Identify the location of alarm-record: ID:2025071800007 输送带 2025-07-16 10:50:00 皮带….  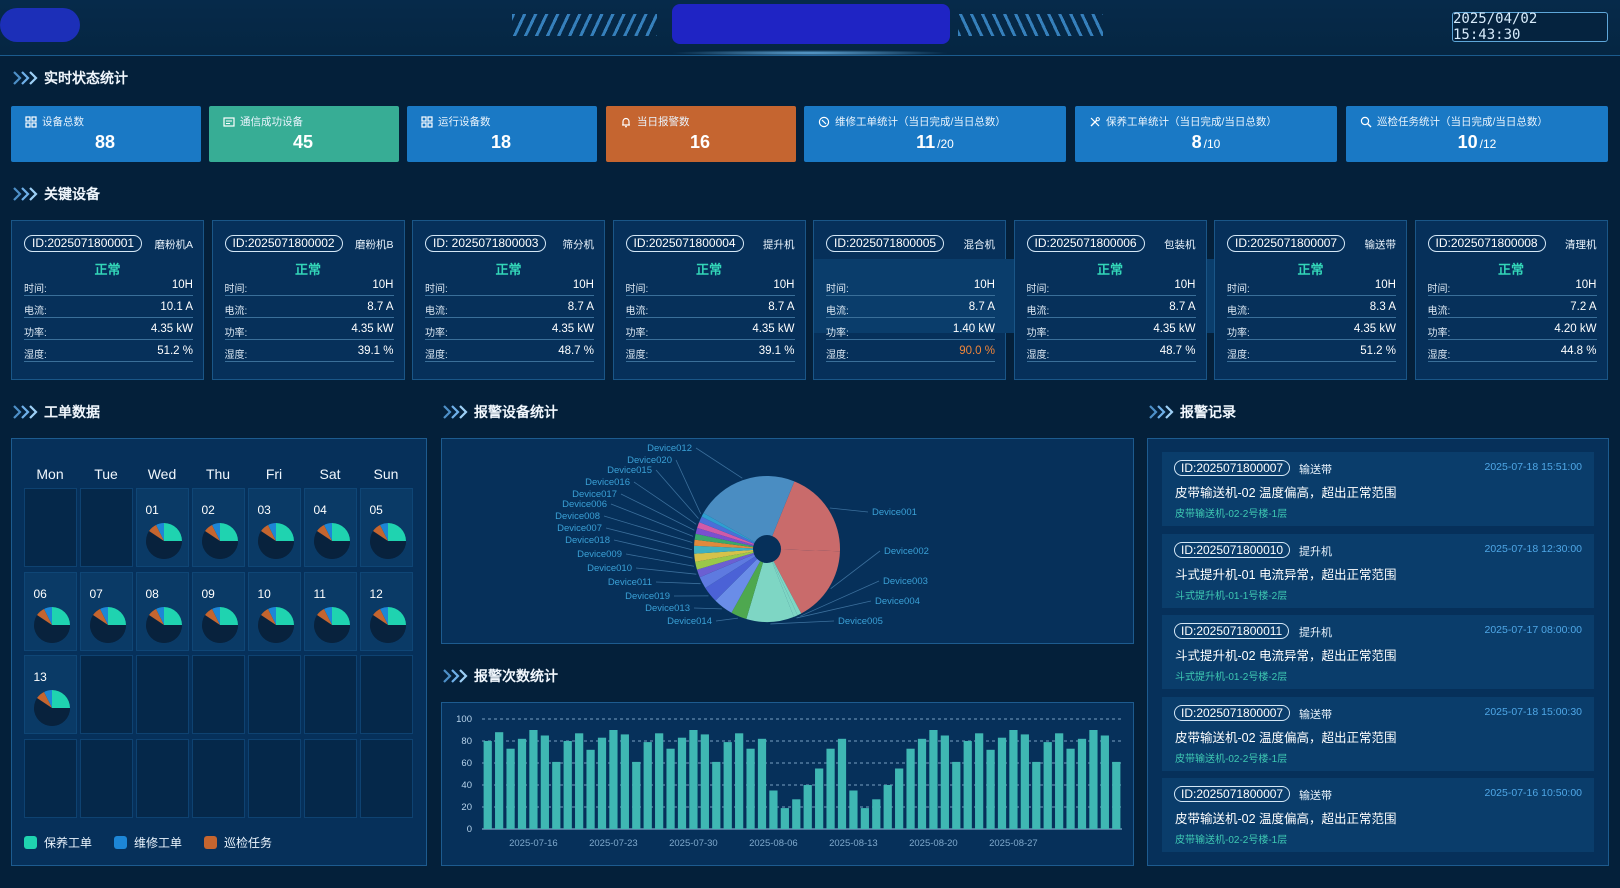
(1378, 815).